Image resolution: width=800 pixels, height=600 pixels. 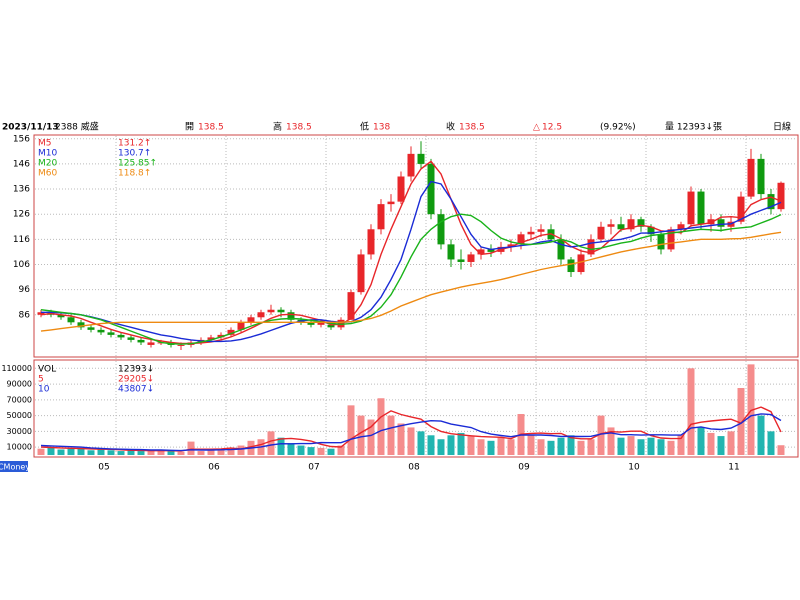 What do you see at coordinates (41, 380) in the screenshot?
I see `legend-name: 5` at bounding box center [41, 380].